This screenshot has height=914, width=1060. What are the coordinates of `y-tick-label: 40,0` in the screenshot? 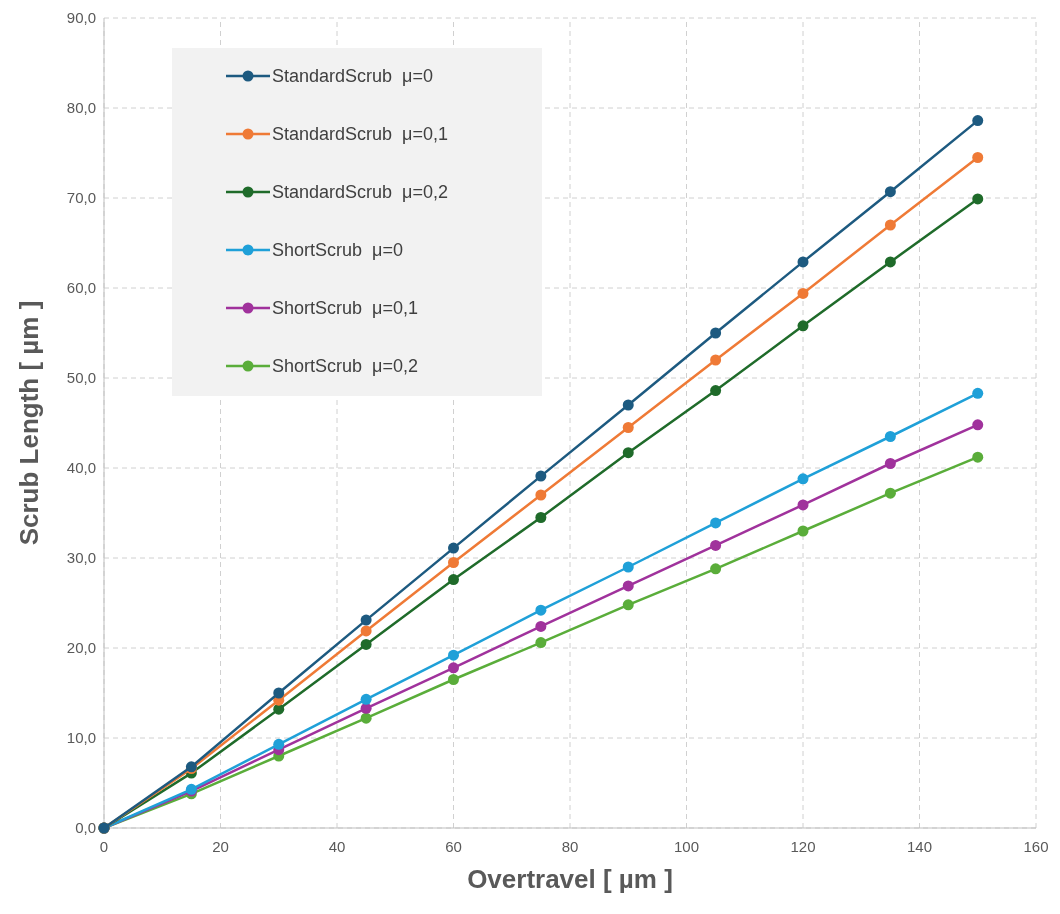 It's located at (81, 467).